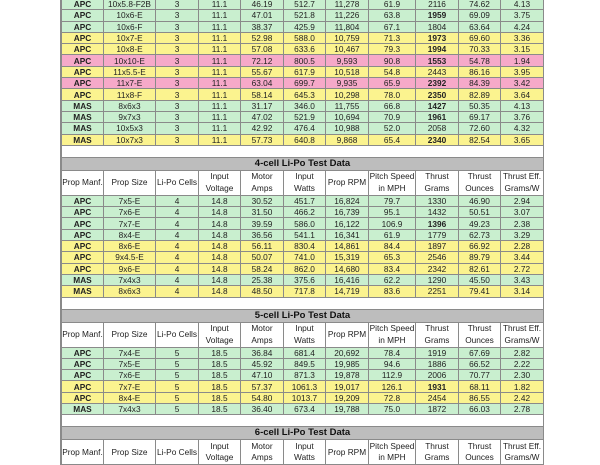 Image resolution: width=600 pixels, height=465 pixels. I want to click on cell: 10x7x3, so click(129, 139).